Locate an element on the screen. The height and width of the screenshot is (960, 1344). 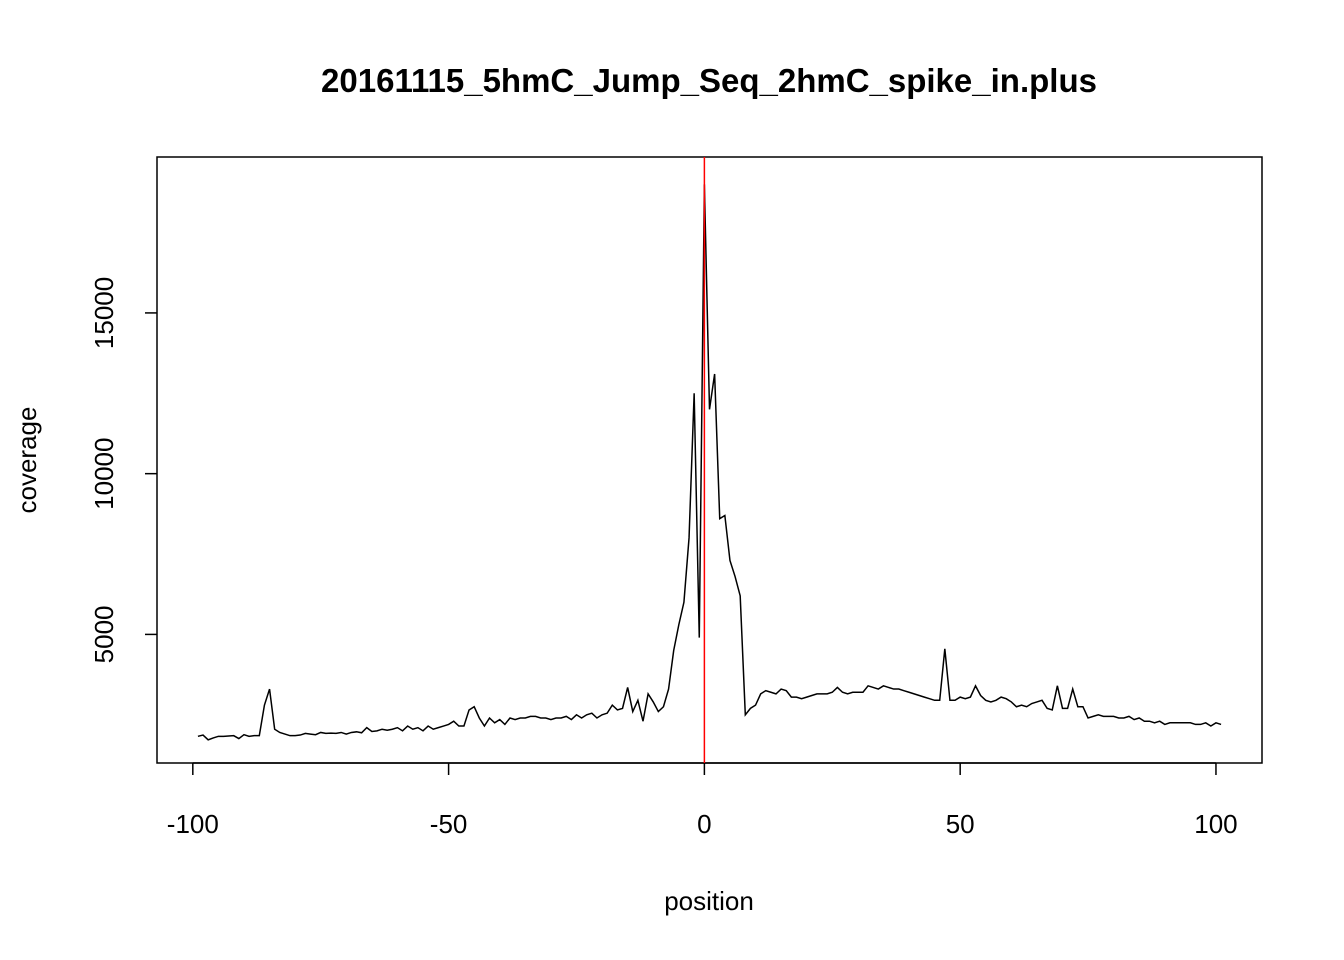
x-tick-label: 100 is located at coordinates (1215, 824).